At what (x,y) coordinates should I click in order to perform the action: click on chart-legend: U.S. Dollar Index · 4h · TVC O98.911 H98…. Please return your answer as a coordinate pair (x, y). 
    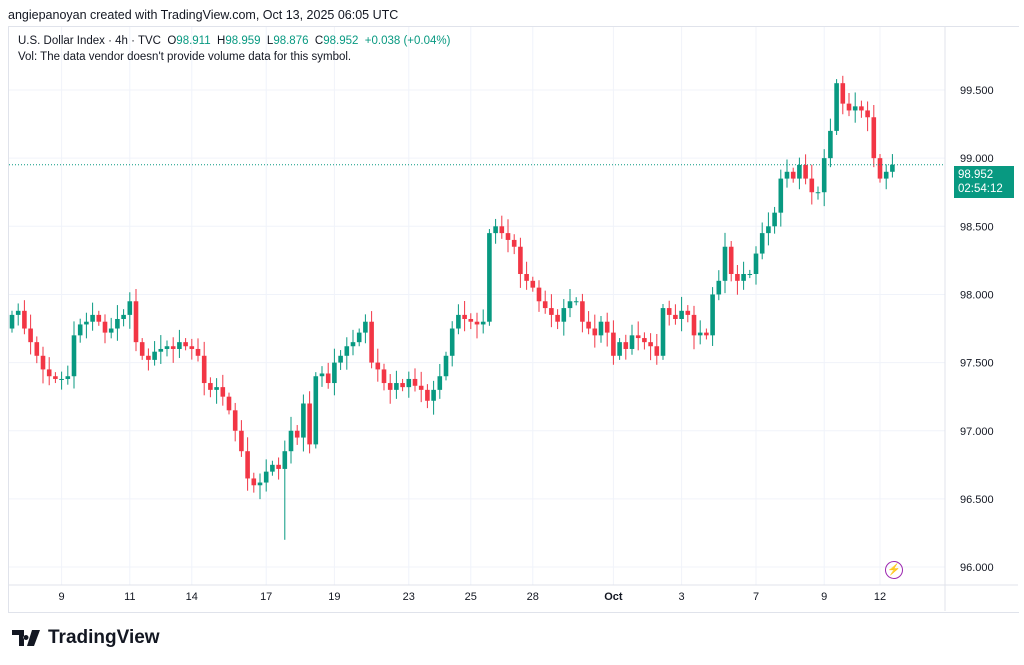
    Looking at the image, I should click on (234, 49).